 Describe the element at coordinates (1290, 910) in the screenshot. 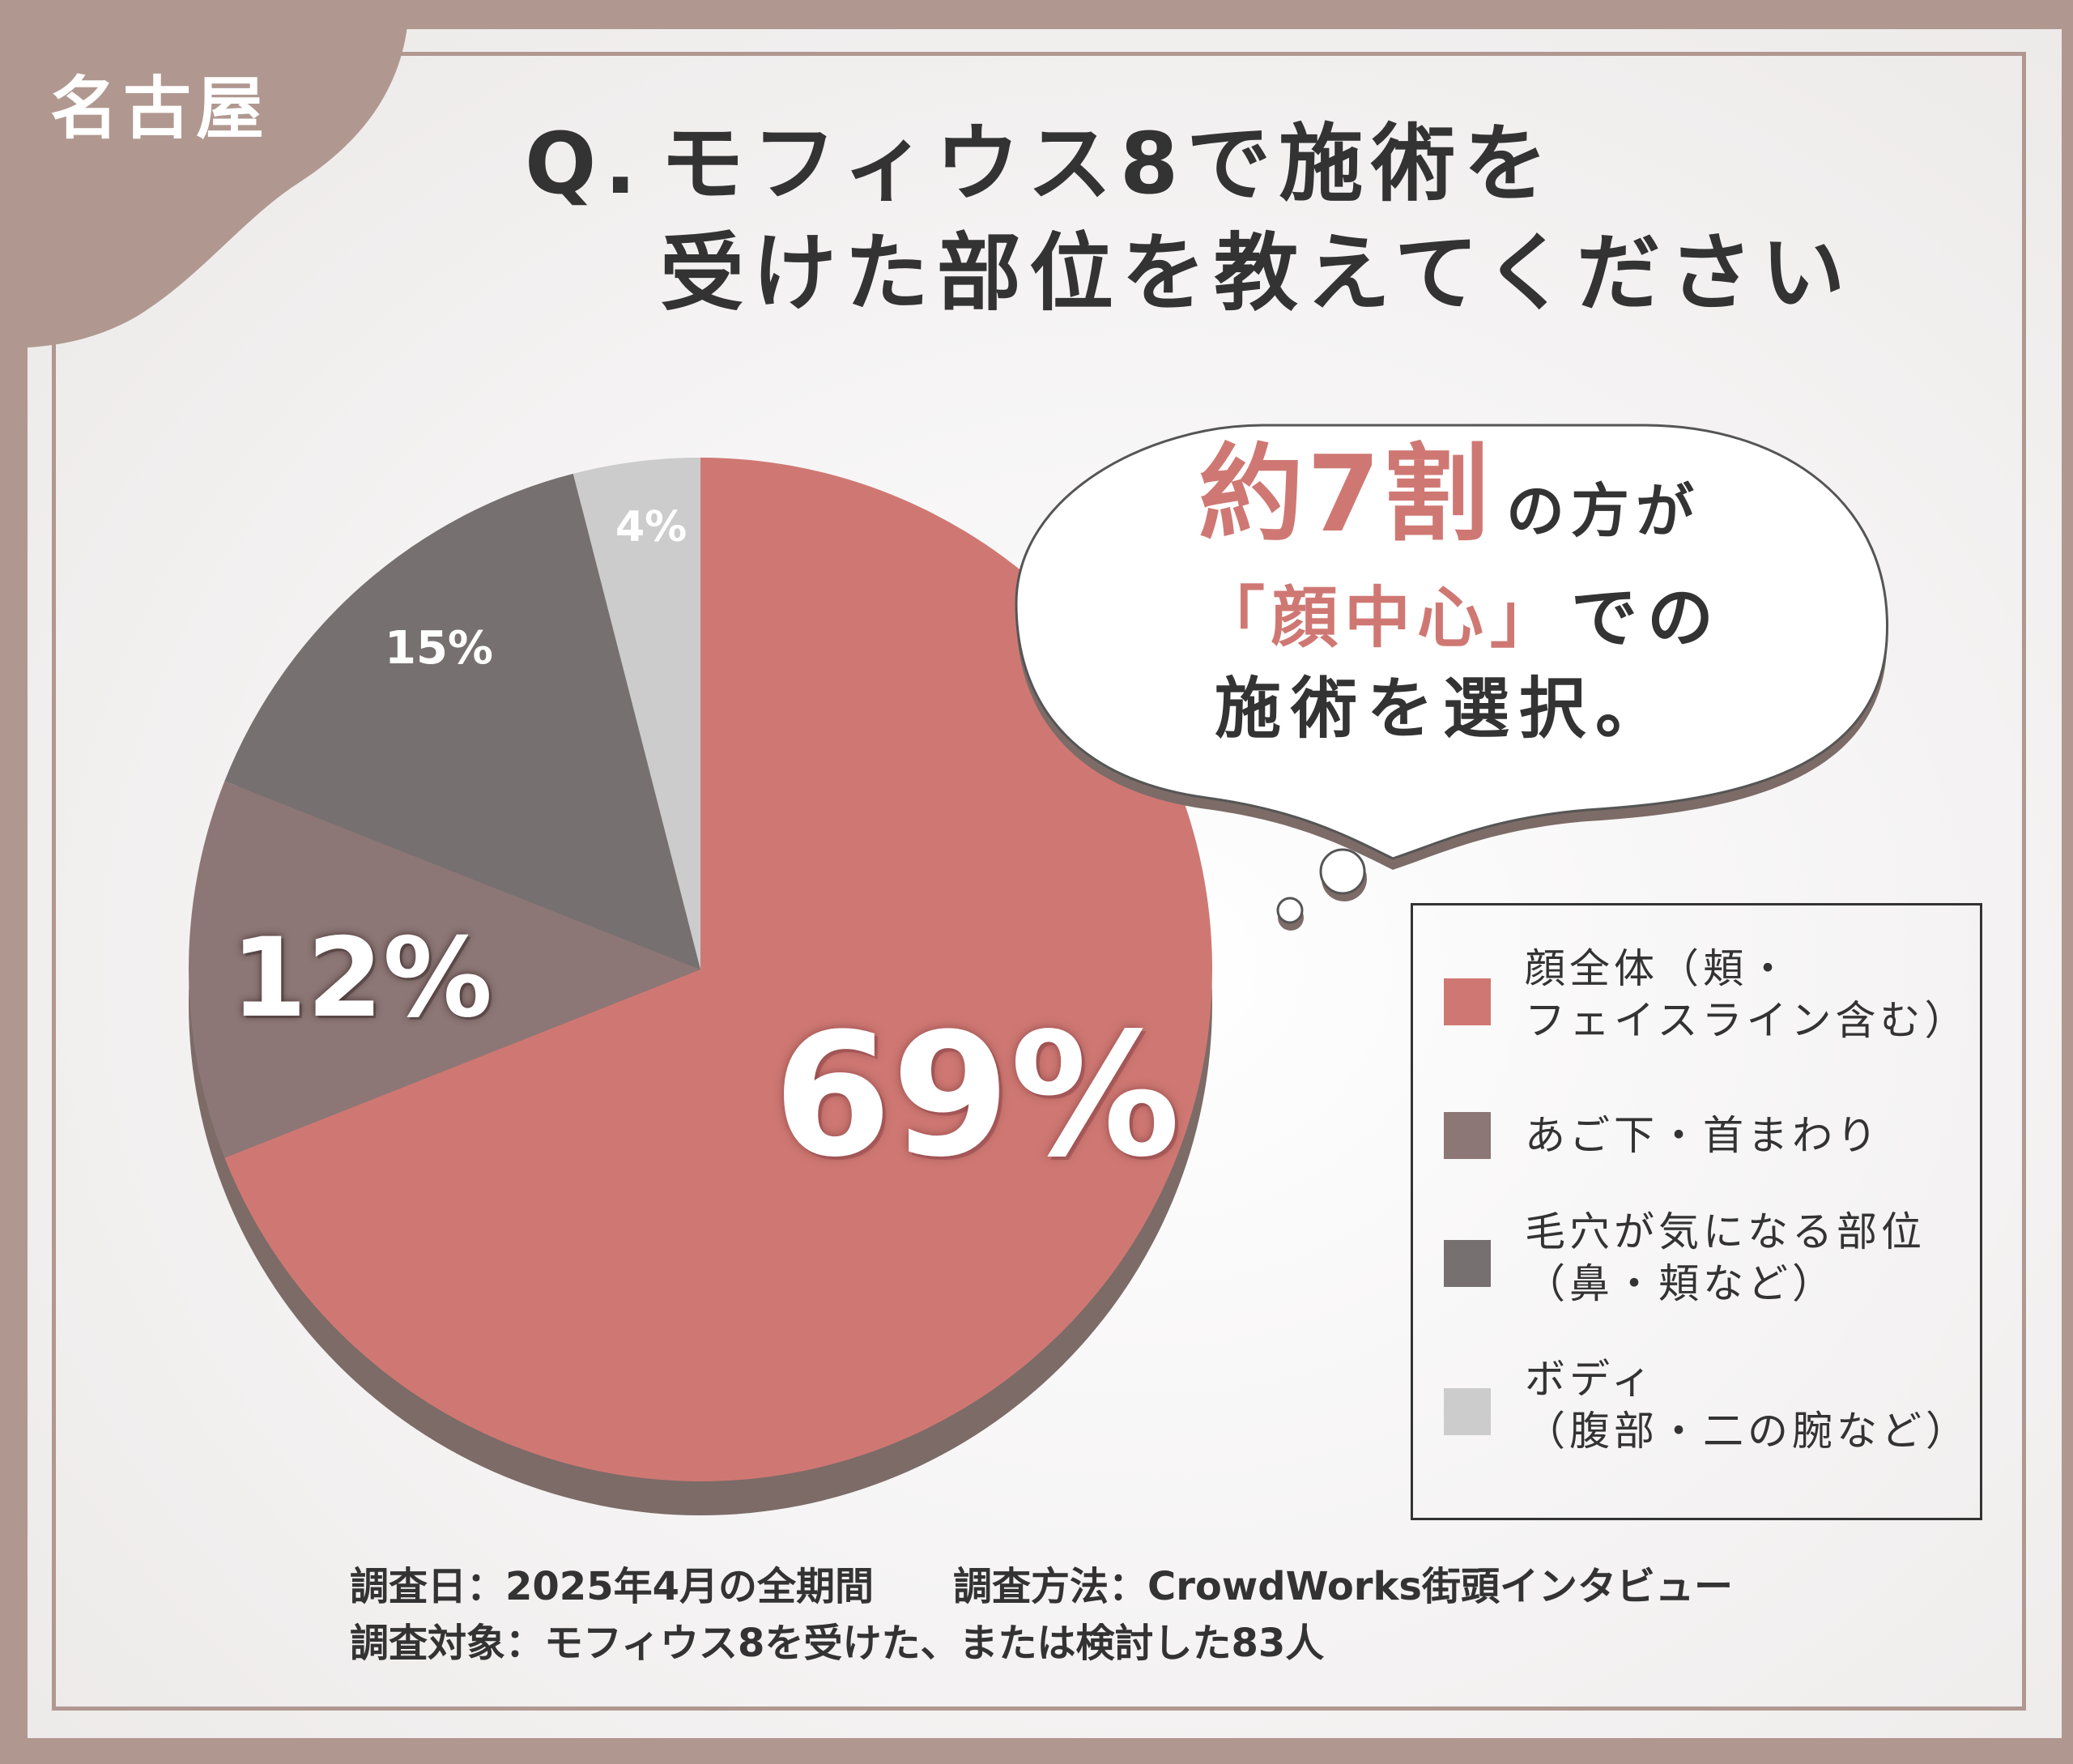

I see `thought-dot-small` at that location.